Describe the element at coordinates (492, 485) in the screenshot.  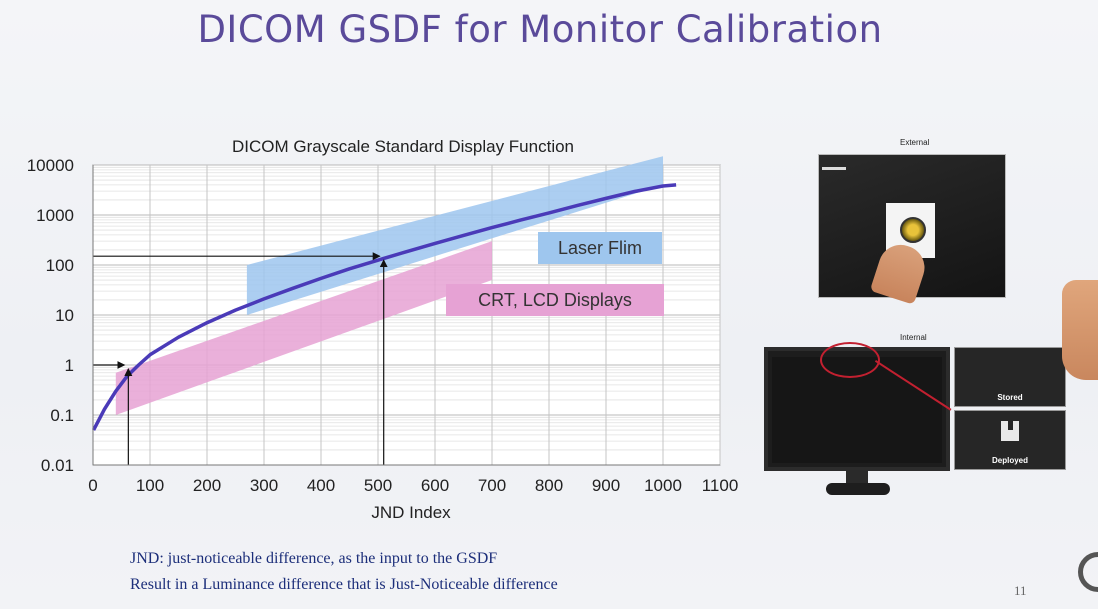
I see `x-tick-label: 700` at that location.